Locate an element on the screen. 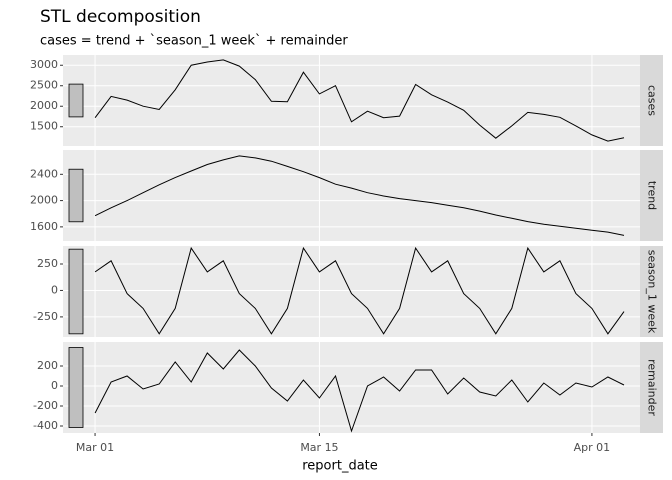 The height and width of the screenshot is (480, 672). x-tick-label: Apr 01 is located at coordinates (592, 447).